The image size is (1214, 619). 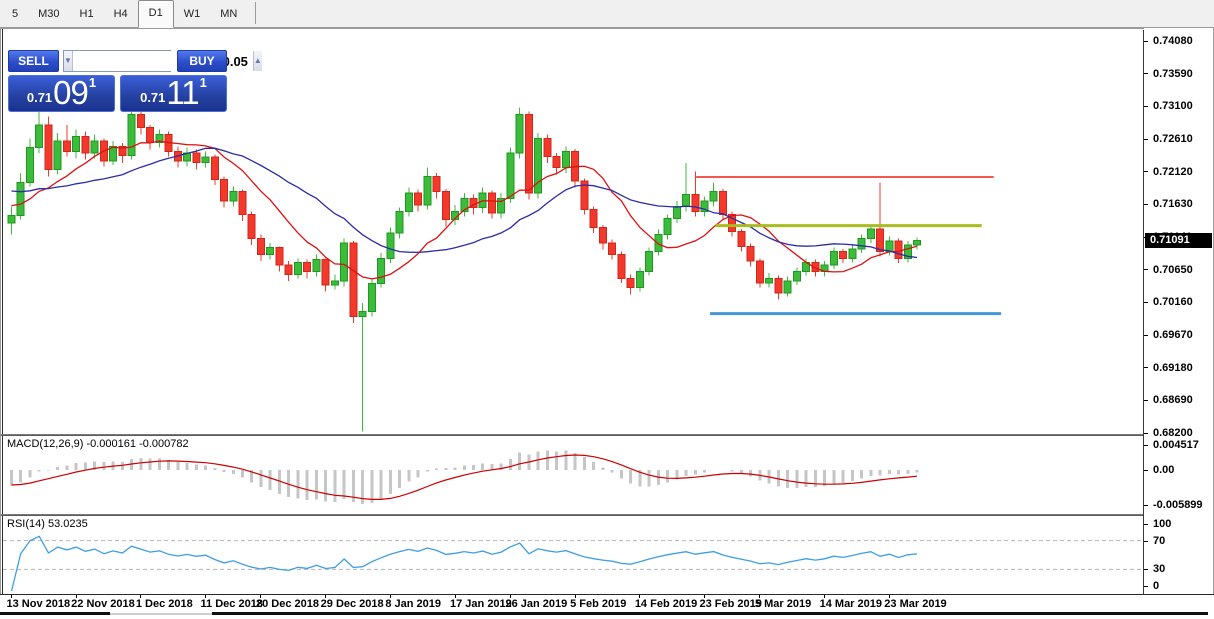 What do you see at coordinates (257, 61) in the screenshot?
I see `volume-increase-icon: ▲` at bounding box center [257, 61].